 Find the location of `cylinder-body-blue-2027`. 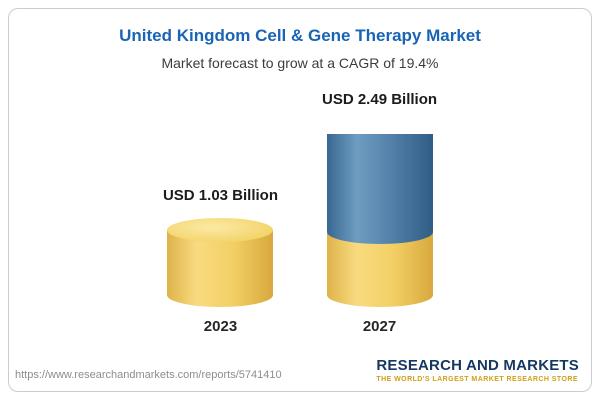

cylinder-body-blue-2027 is located at coordinates (379, 189).